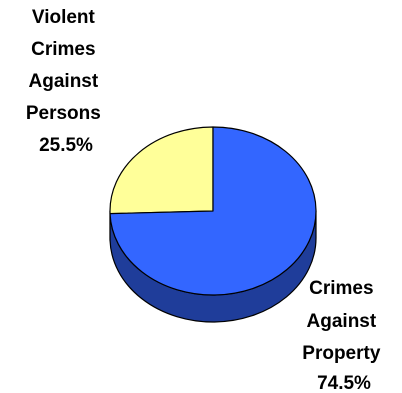 The image size is (402, 393). Describe the element at coordinates (64, 17) in the screenshot. I see `data-label-persons-line-1: Violent` at that location.